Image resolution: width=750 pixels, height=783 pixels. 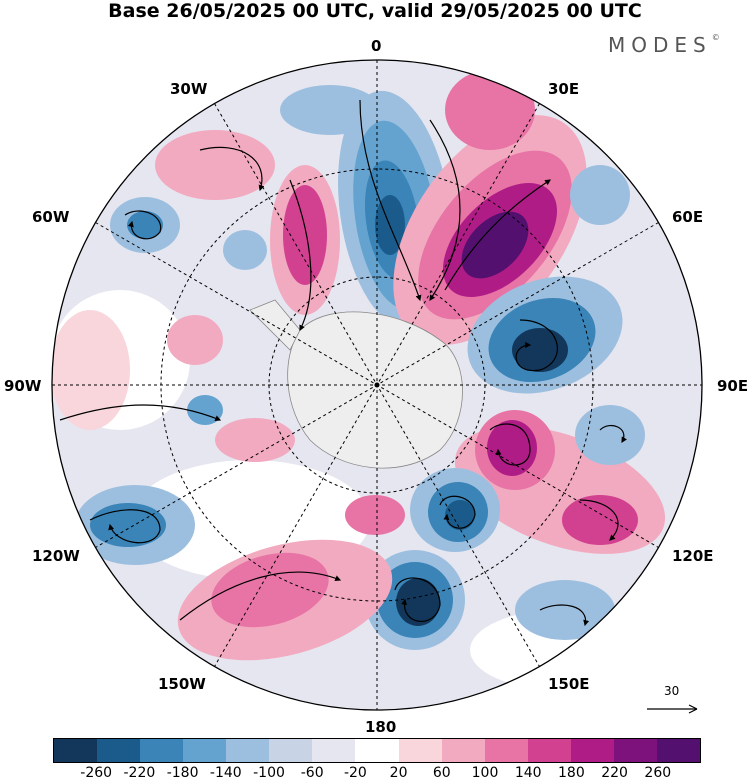 I want to click on colorbar-tick-label: -140, so click(x=225, y=773).